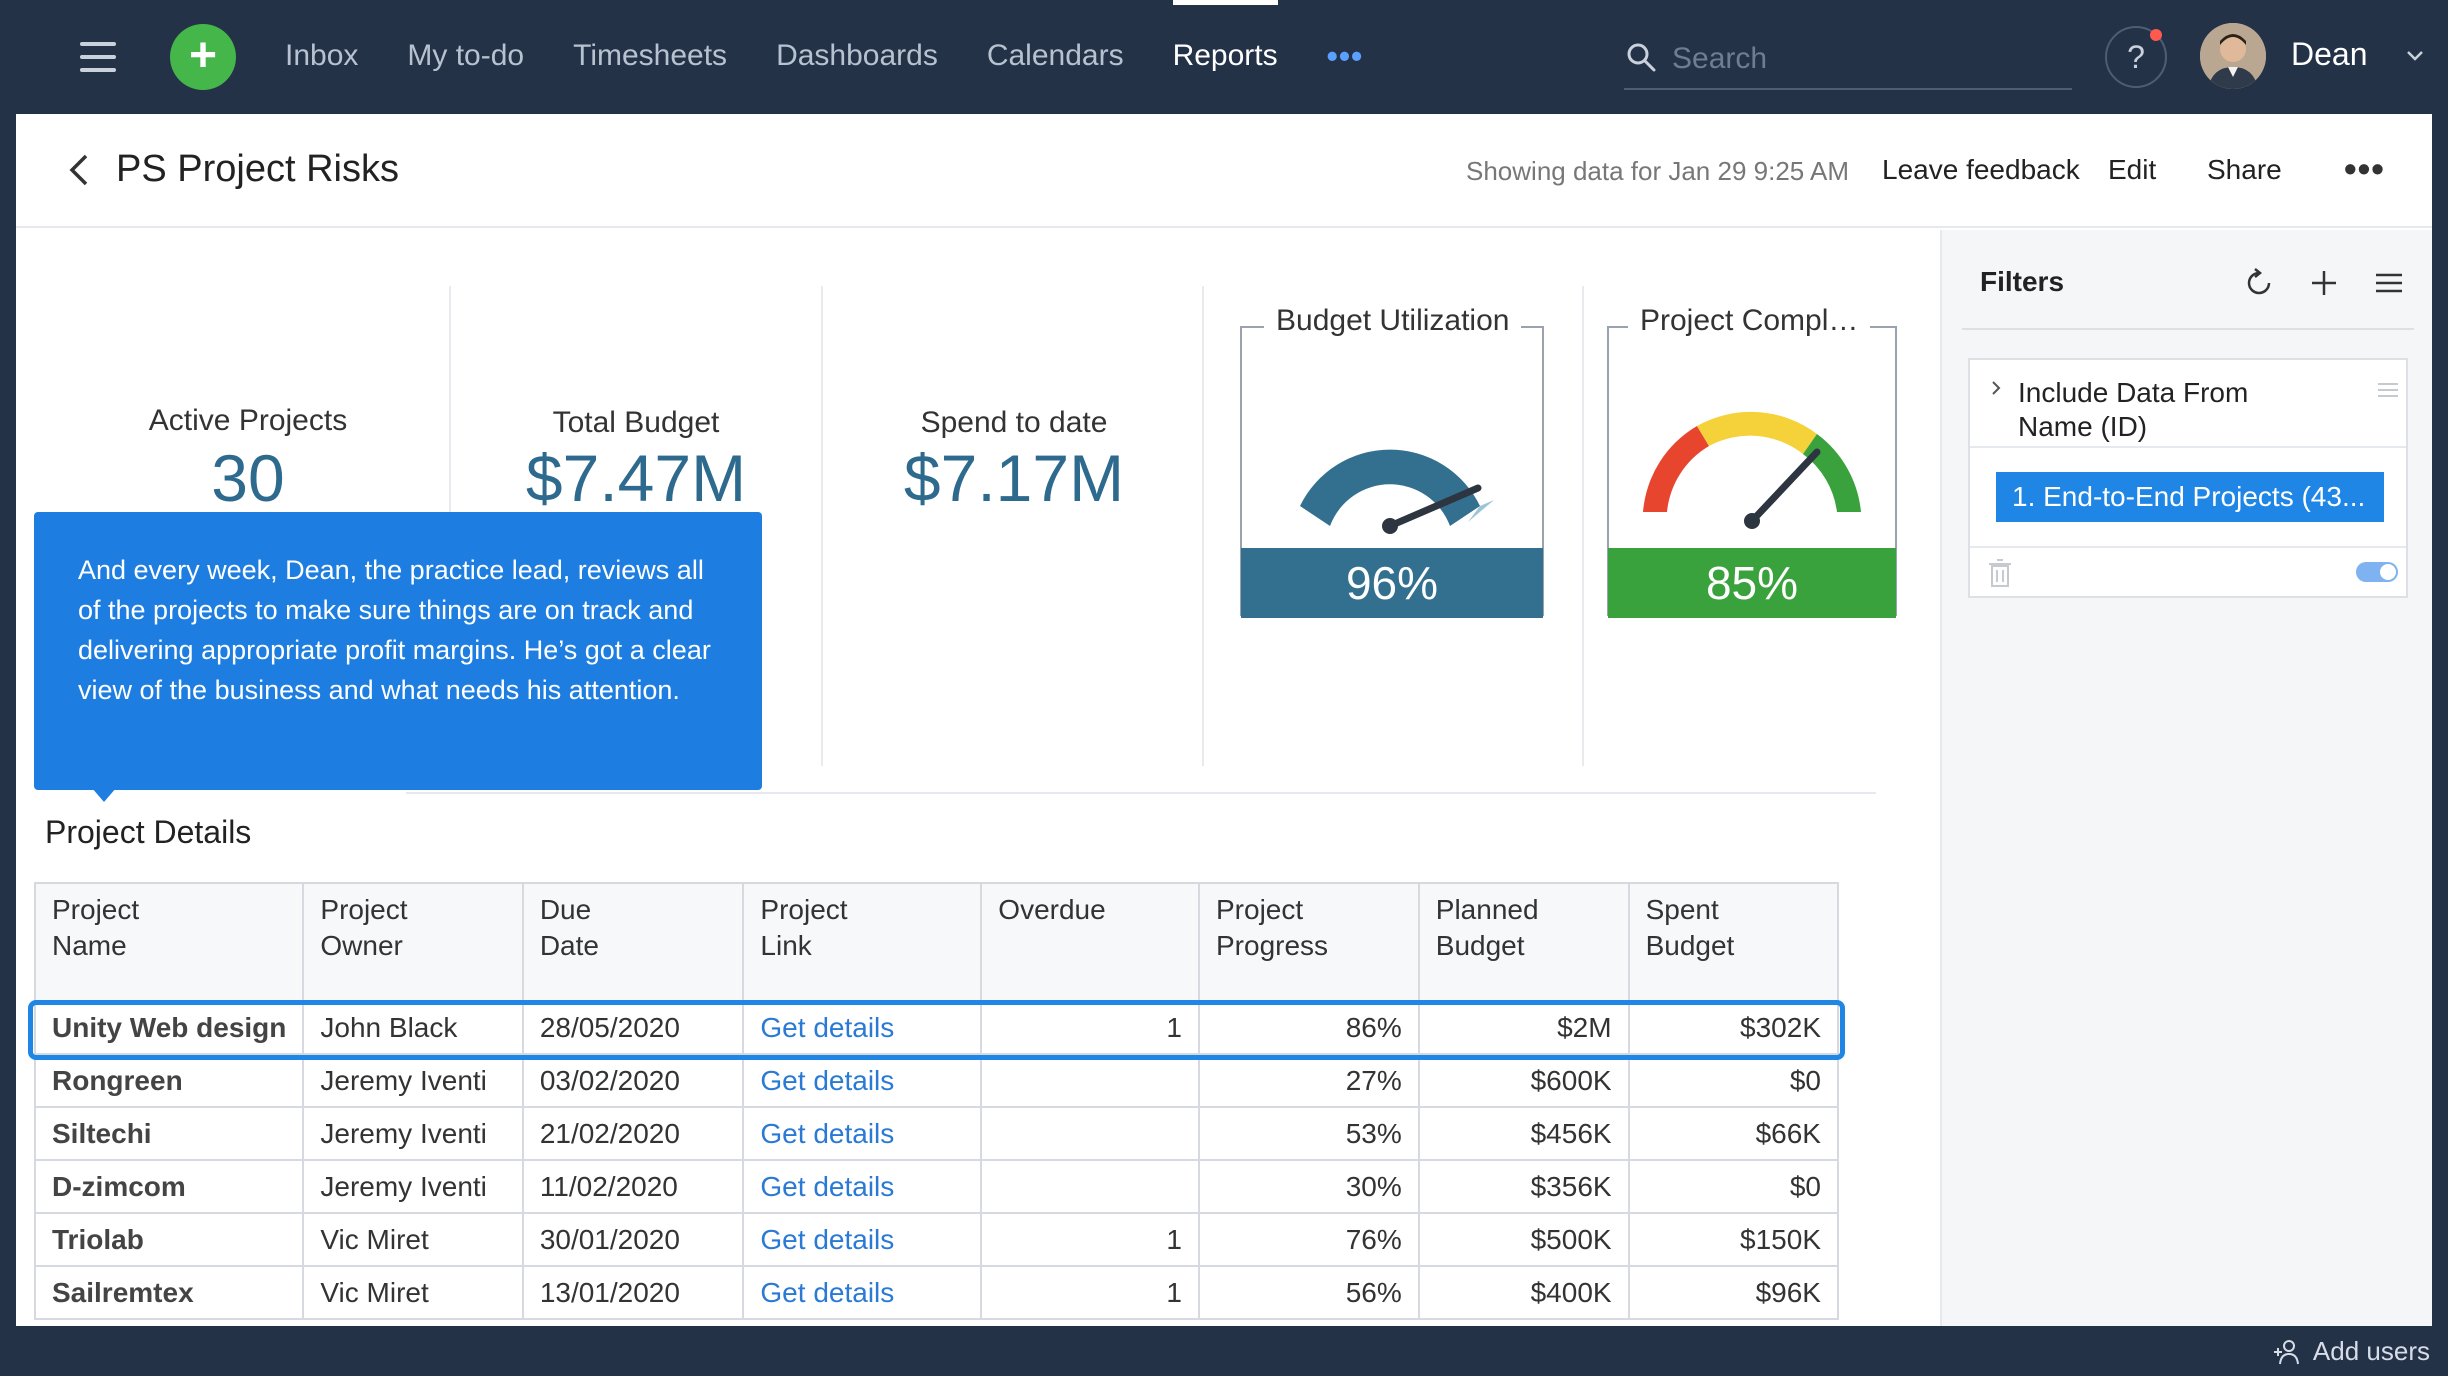 This screenshot has height=1376, width=2448. What do you see at coordinates (2388, 390) in the screenshot?
I see `drag-handle-icon` at bounding box center [2388, 390].